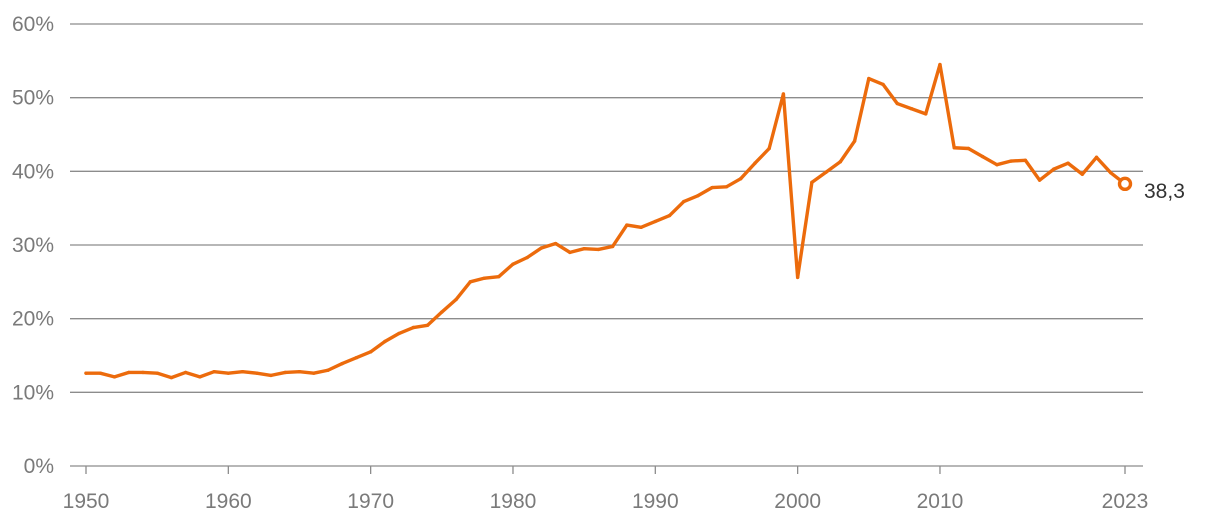  What do you see at coordinates (606, 469) in the screenshot?
I see `x-axis` at bounding box center [606, 469].